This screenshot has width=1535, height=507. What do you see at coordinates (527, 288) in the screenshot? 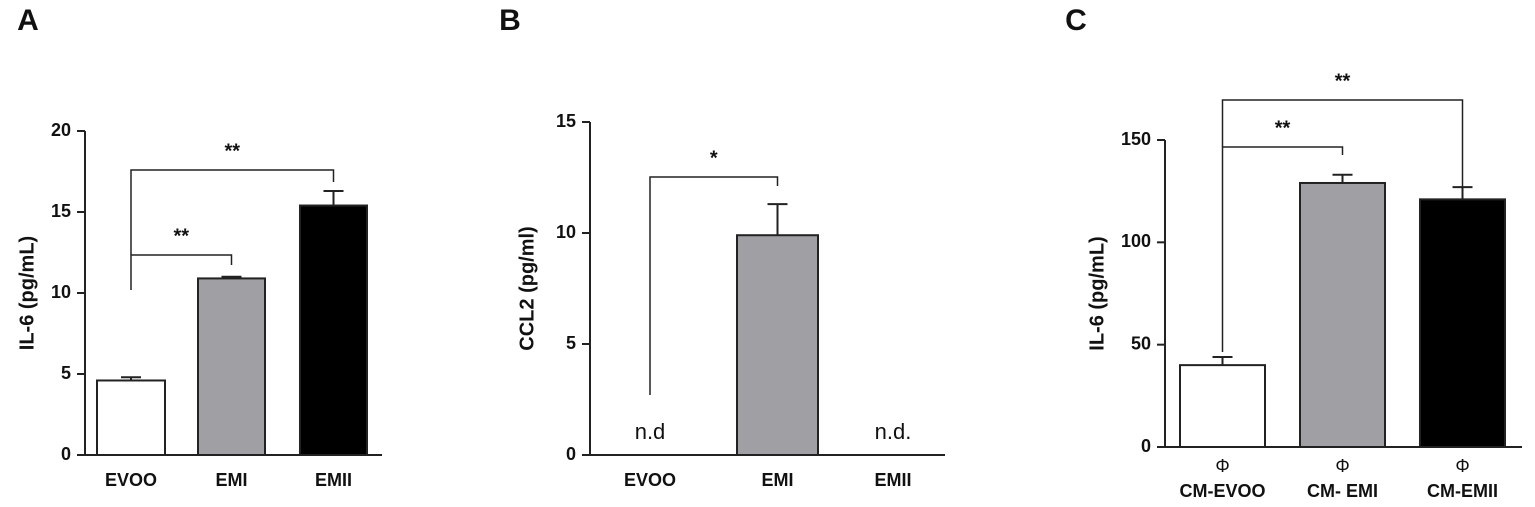
I see `y-axis-label: CCL2 (pg/ml)` at bounding box center [527, 288].